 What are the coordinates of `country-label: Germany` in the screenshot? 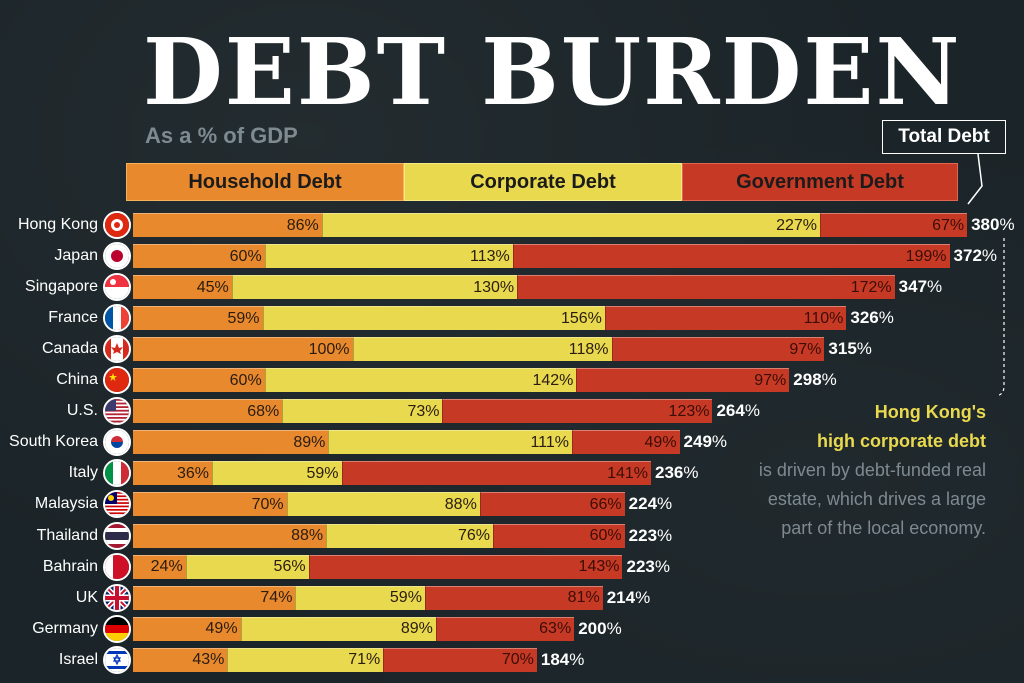 It's located at (65, 628).